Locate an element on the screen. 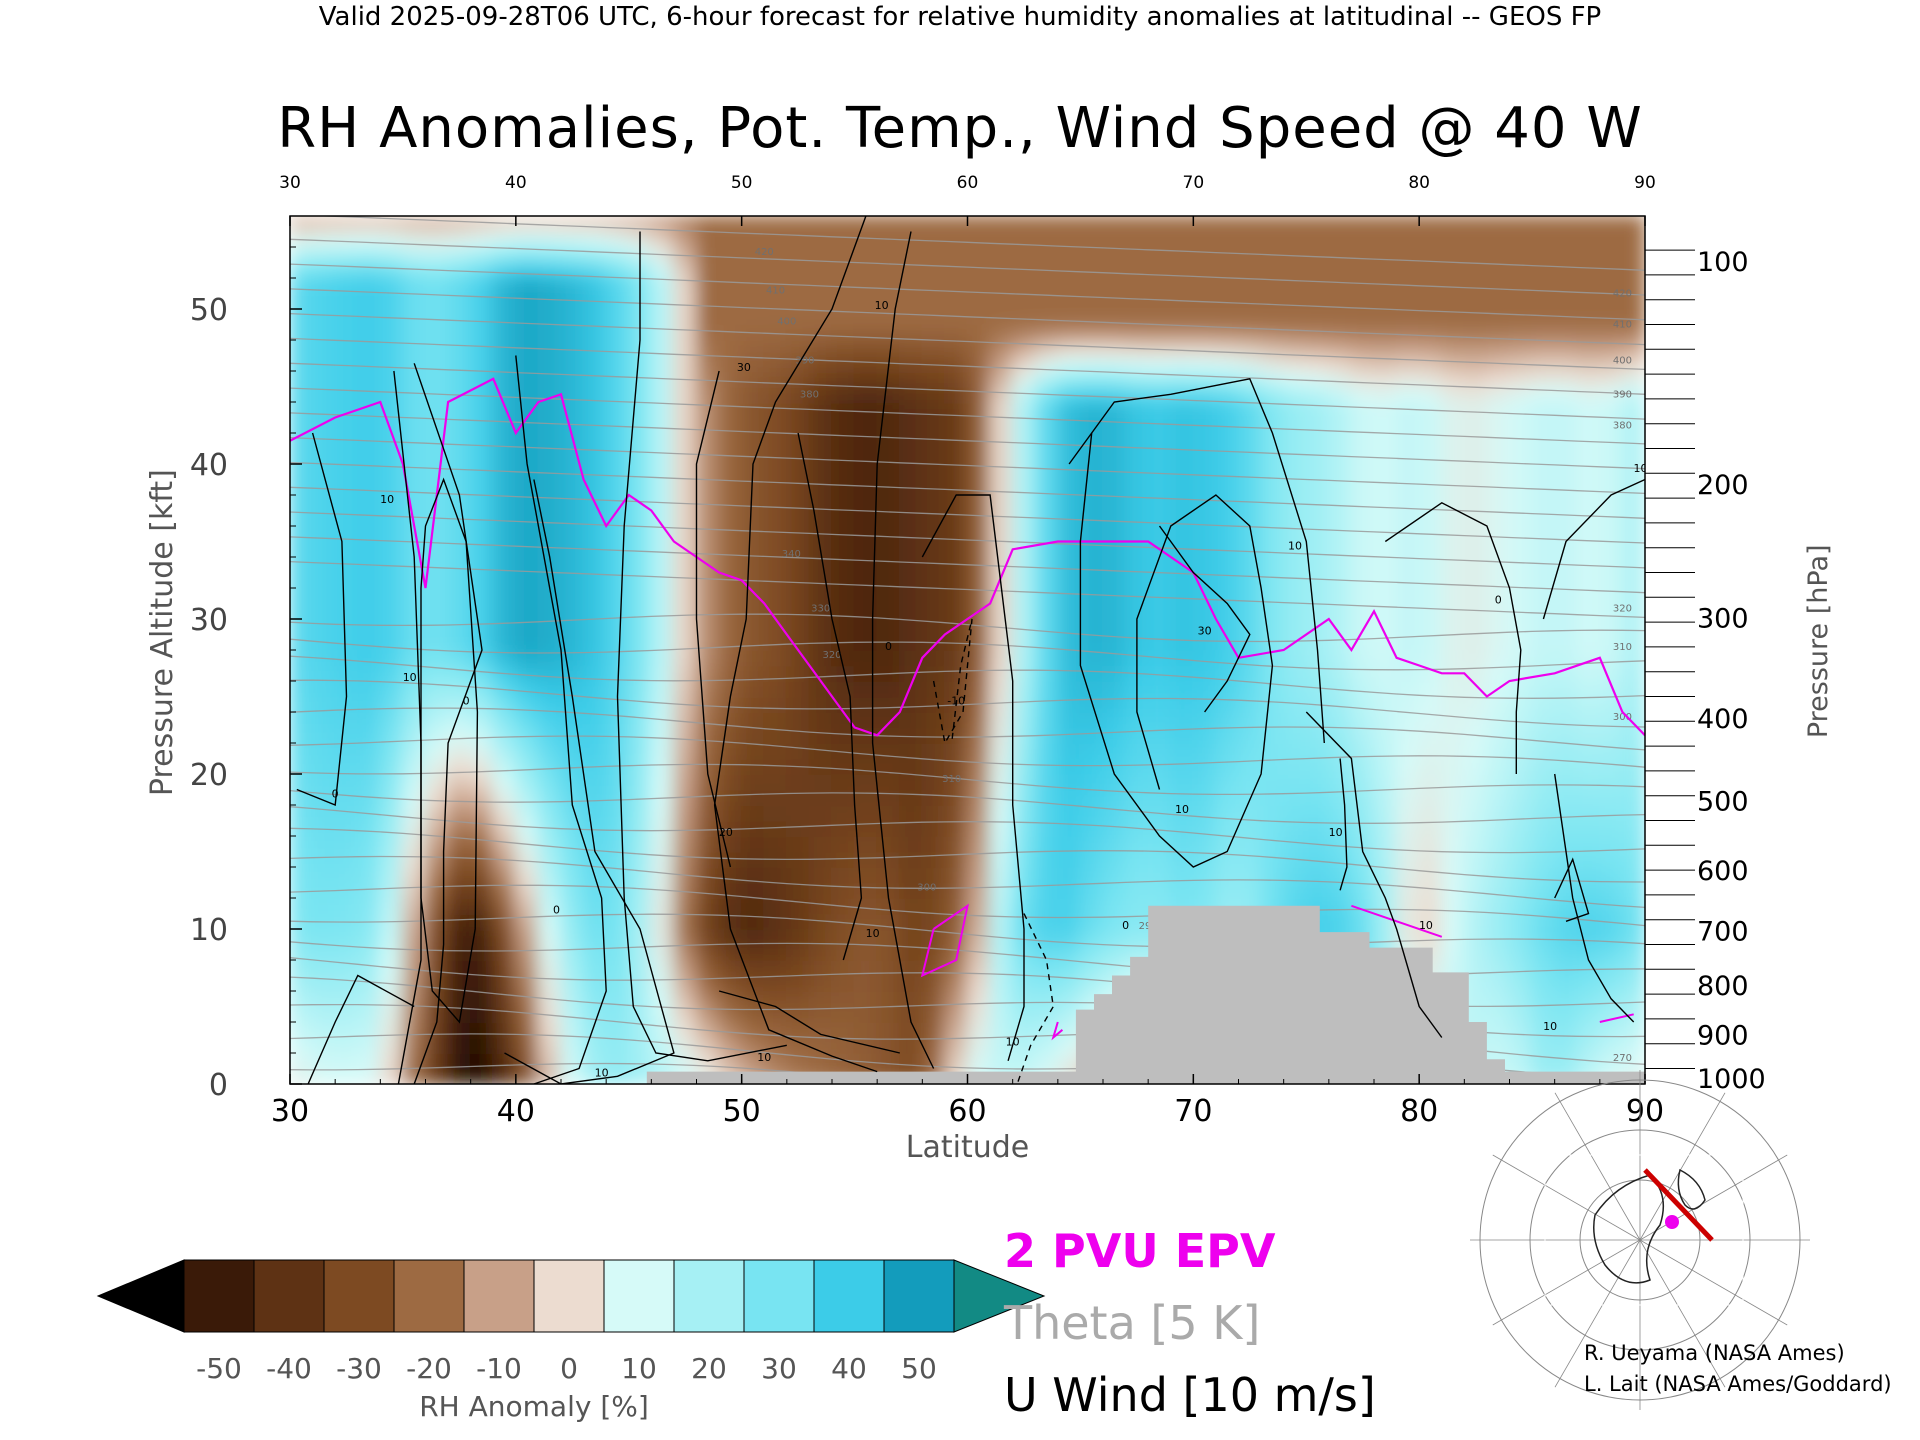 The width and height of the screenshot is (1920, 1440). y2-tick-label: 300 is located at coordinates (1723, 618).